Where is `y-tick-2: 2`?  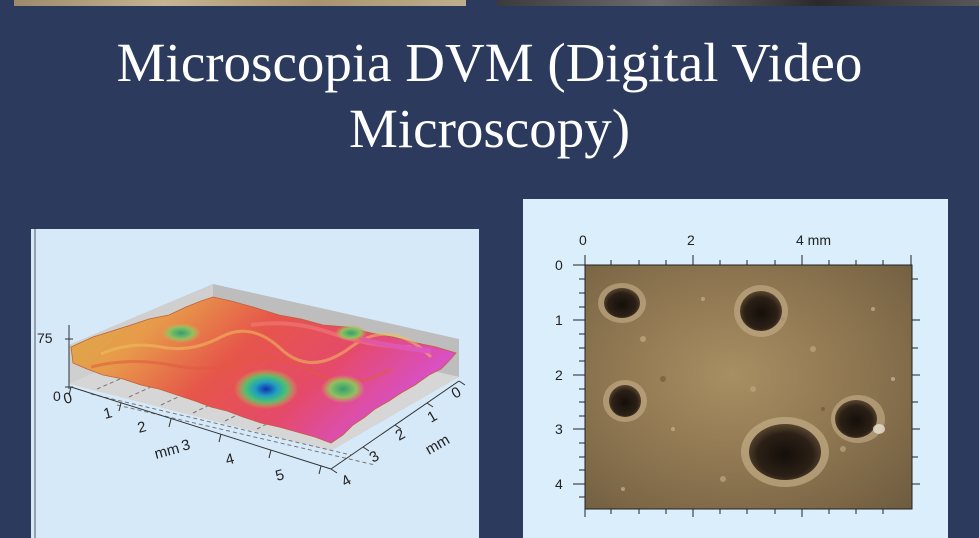 y-tick-2: 2 is located at coordinates (401, 435).